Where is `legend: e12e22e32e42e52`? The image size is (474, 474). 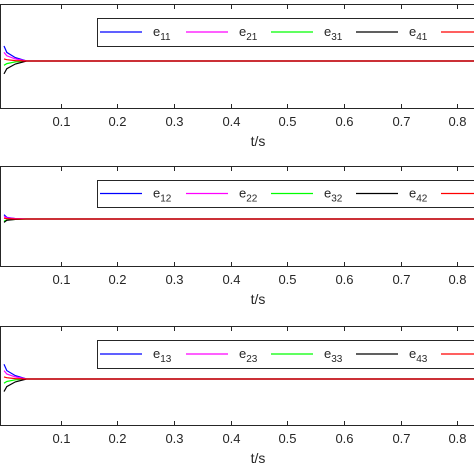 legend: e12e22e32e42e52 is located at coordinates (285, 194).